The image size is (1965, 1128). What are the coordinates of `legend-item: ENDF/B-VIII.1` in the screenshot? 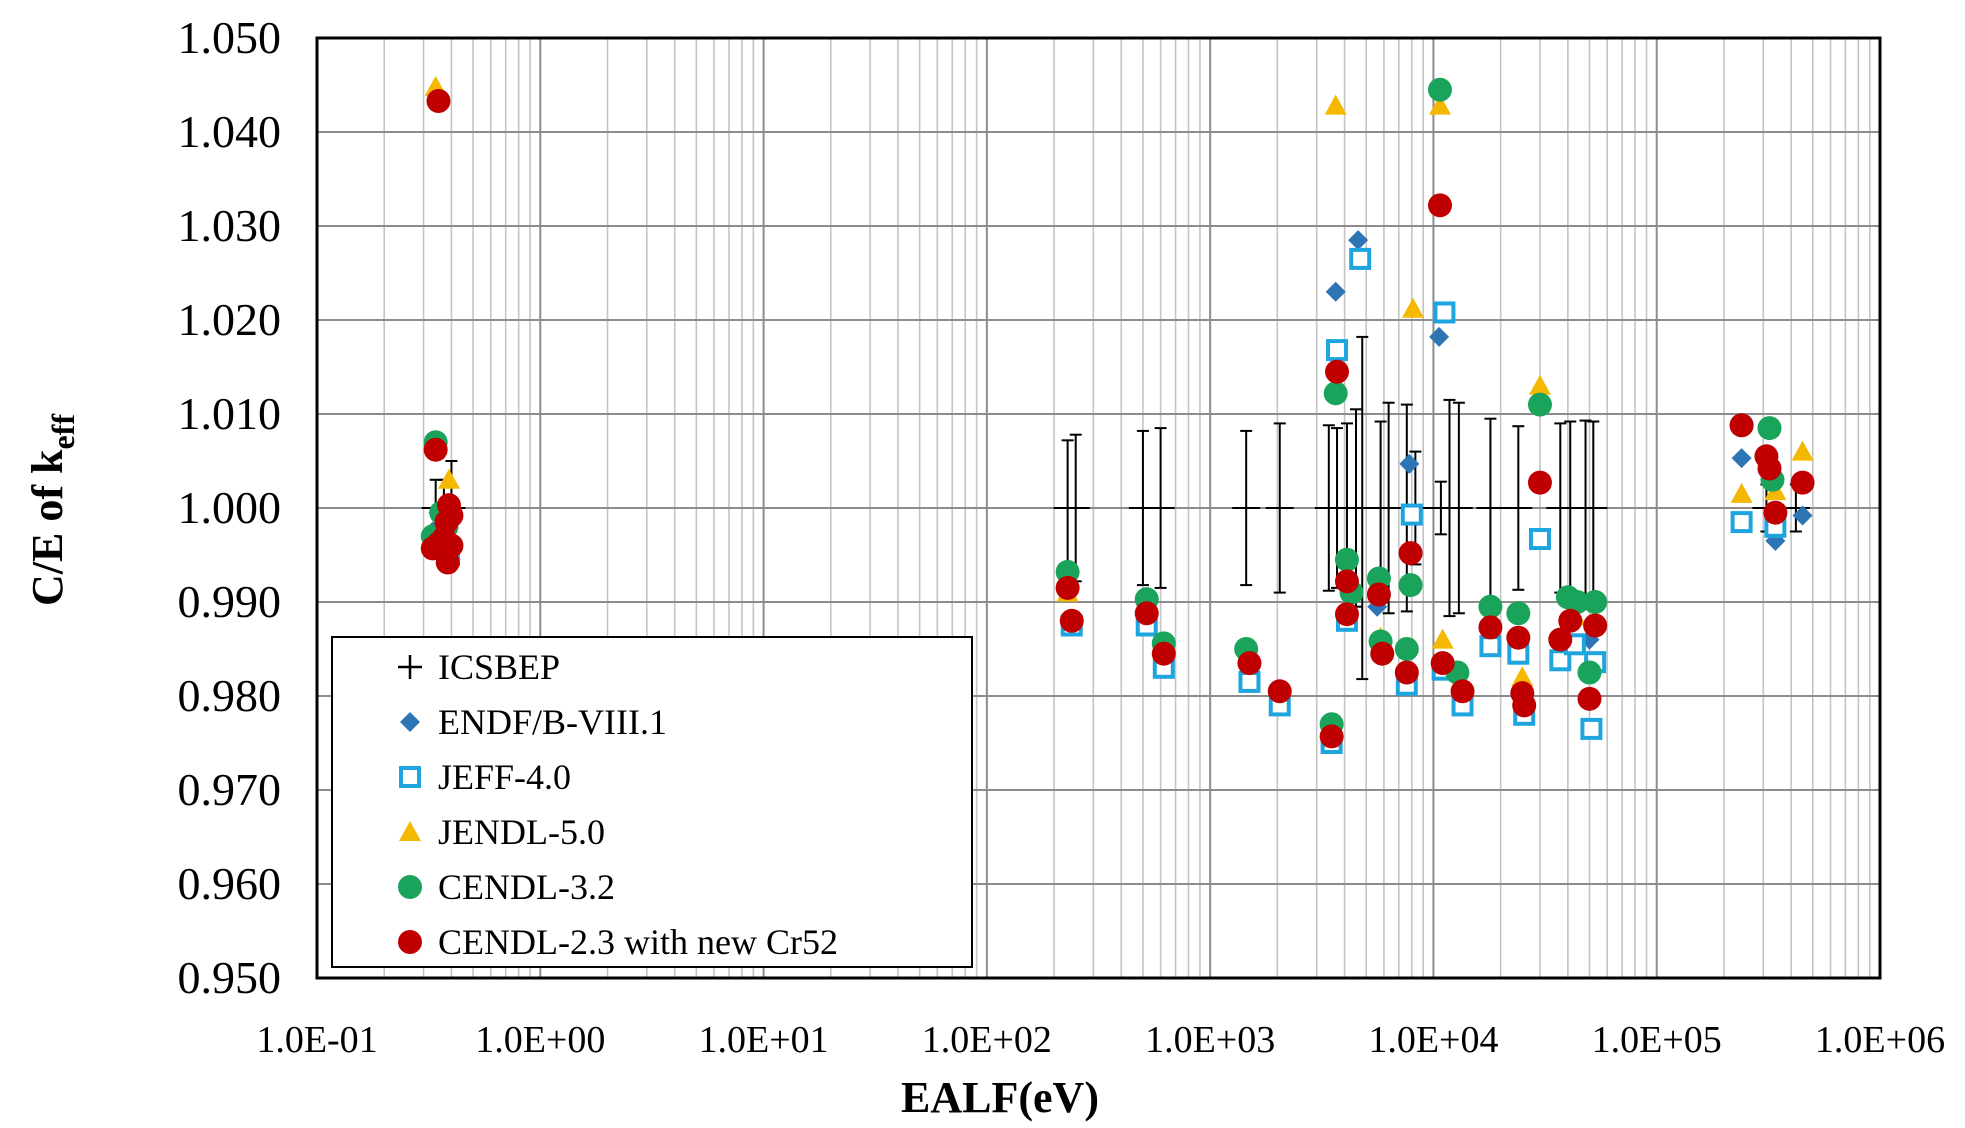 It's located at (533, 722).